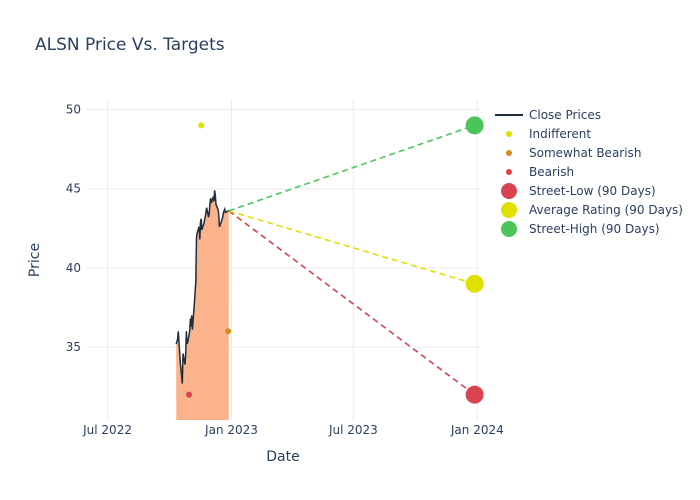 This screenshot has width=700, height=500. I want to click on legend-item: Indifferent, so click(548, 134).